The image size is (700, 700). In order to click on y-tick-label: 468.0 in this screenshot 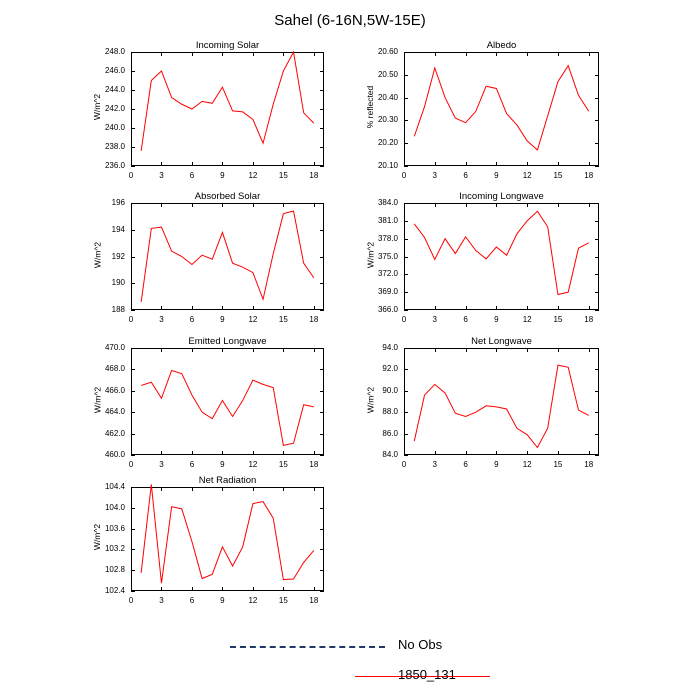, I will do `click(114, 369)`.